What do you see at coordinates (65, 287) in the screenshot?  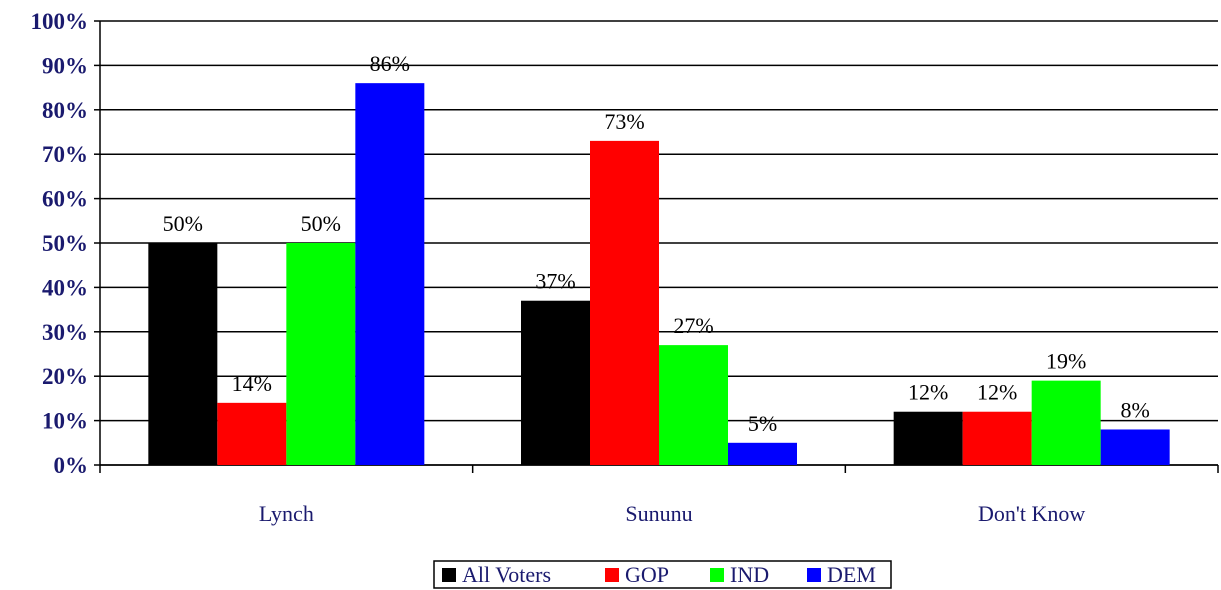 I see `y-tick-label: 40%` at bounding box center [65, 287].